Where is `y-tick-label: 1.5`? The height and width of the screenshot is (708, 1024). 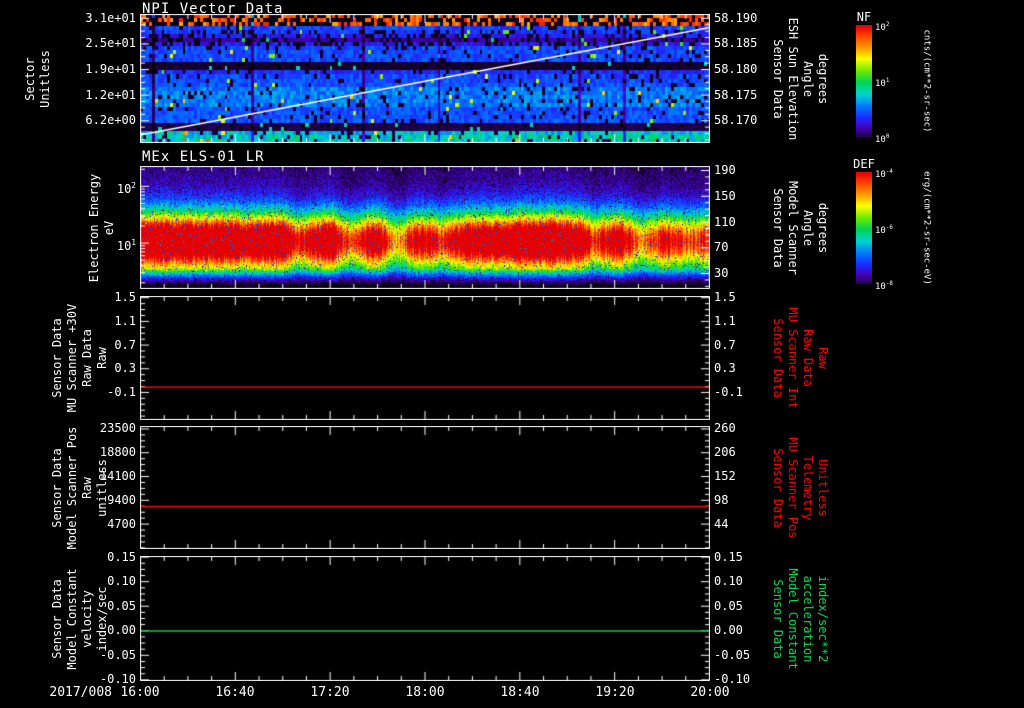
y-tick-label: 1.5 is located at coordinates (125, 297).